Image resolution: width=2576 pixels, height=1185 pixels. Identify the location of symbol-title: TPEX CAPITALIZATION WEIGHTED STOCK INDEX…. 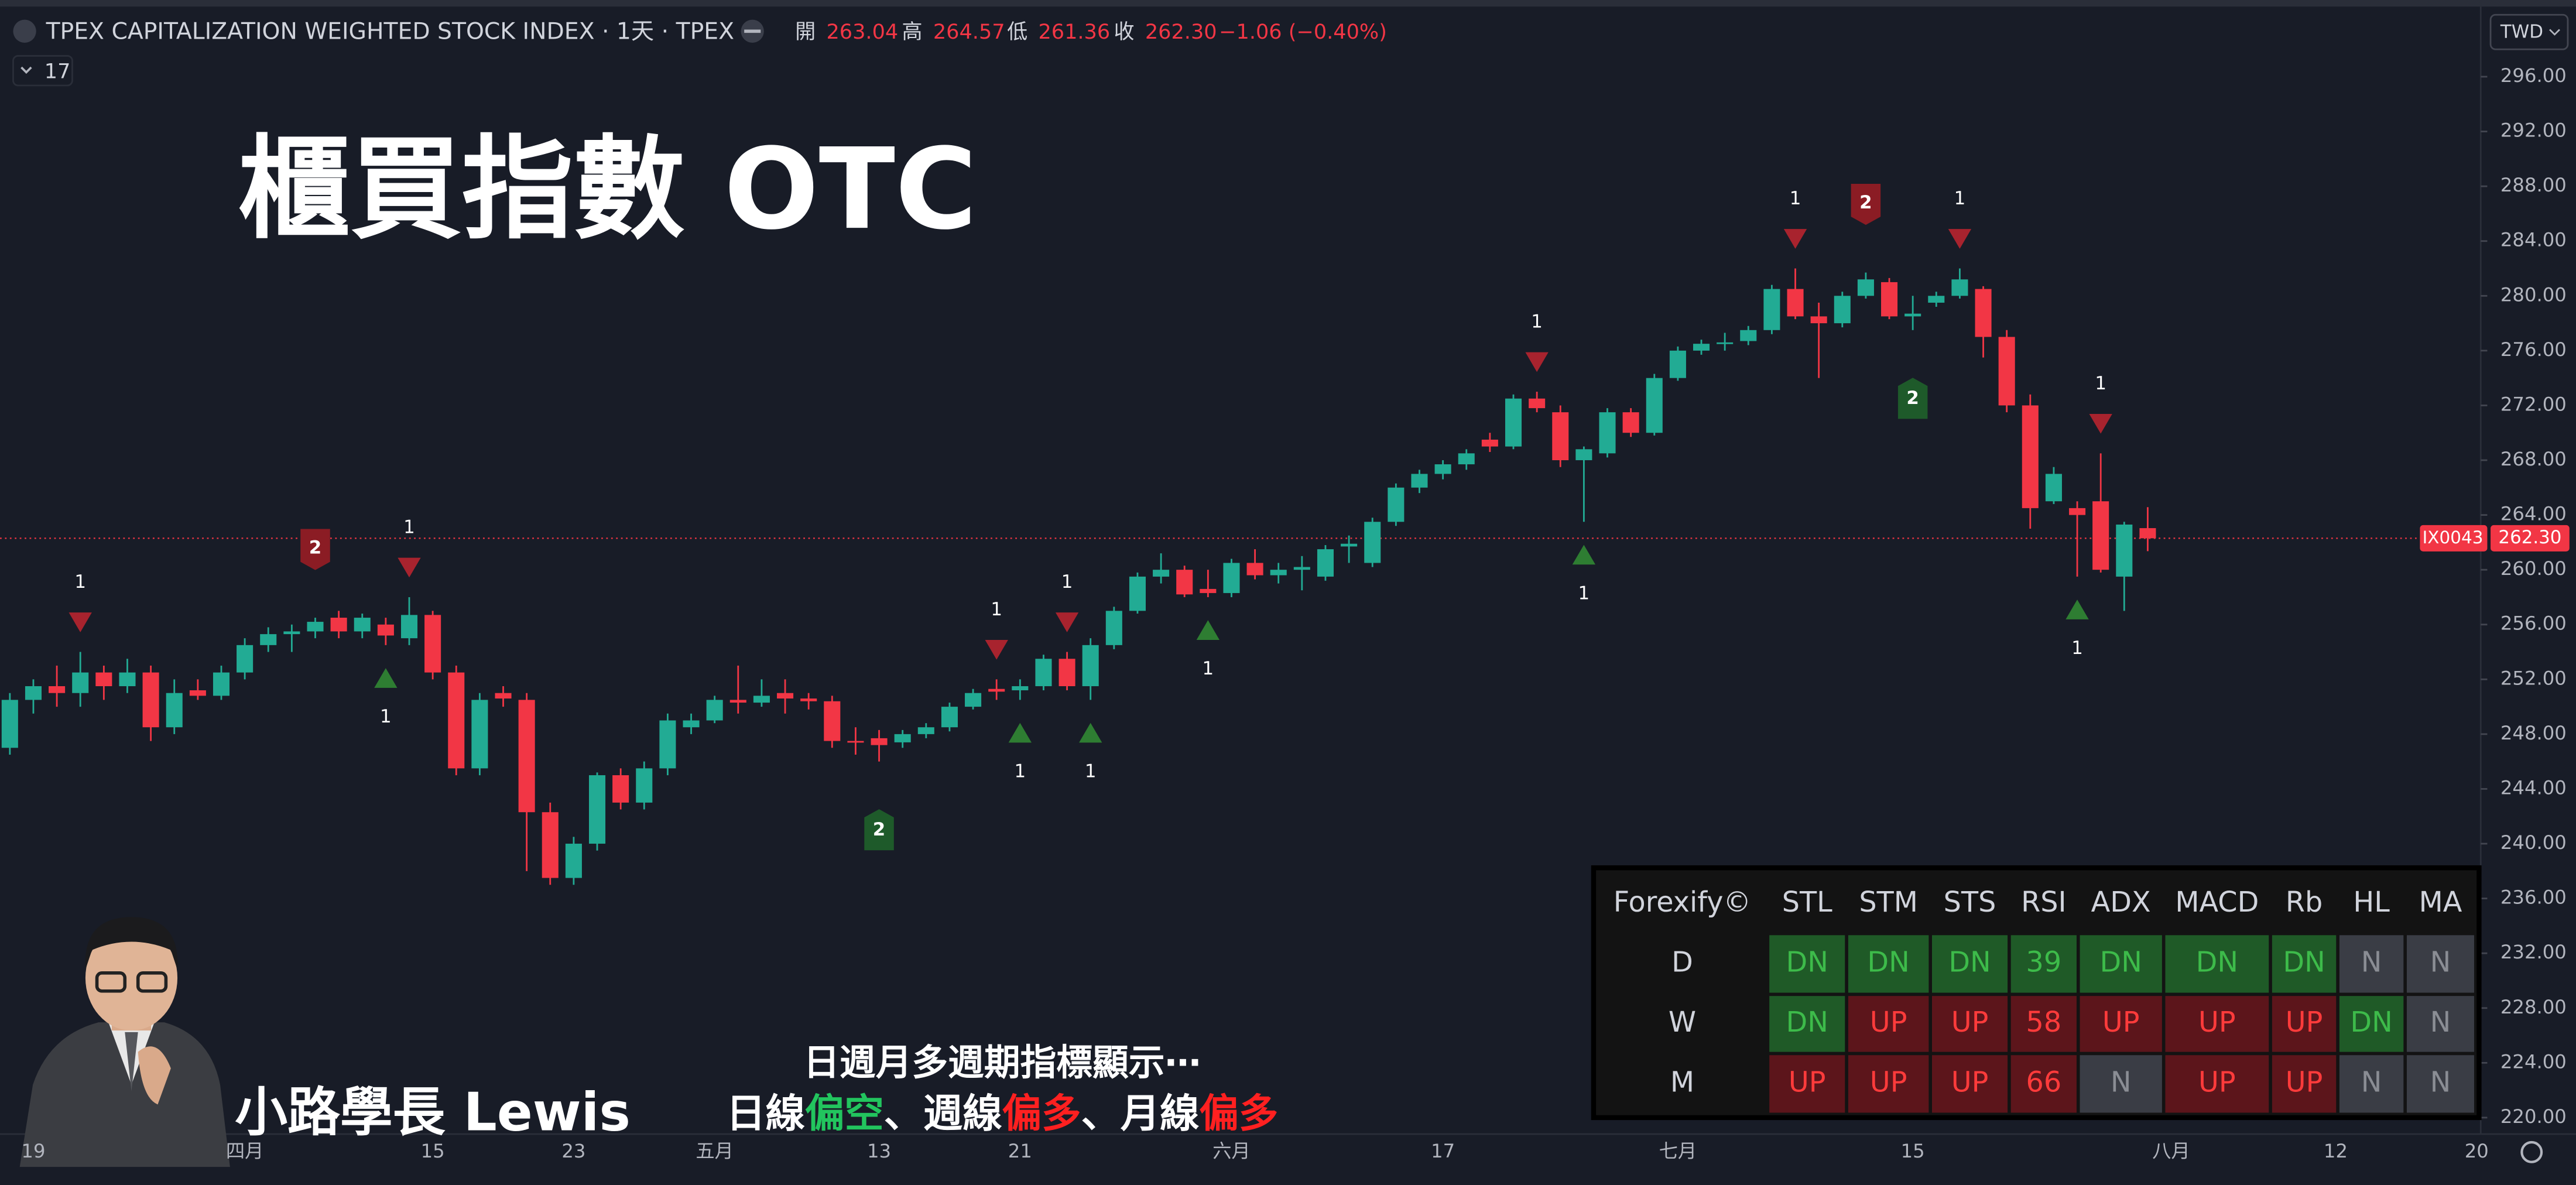
(390, 32).